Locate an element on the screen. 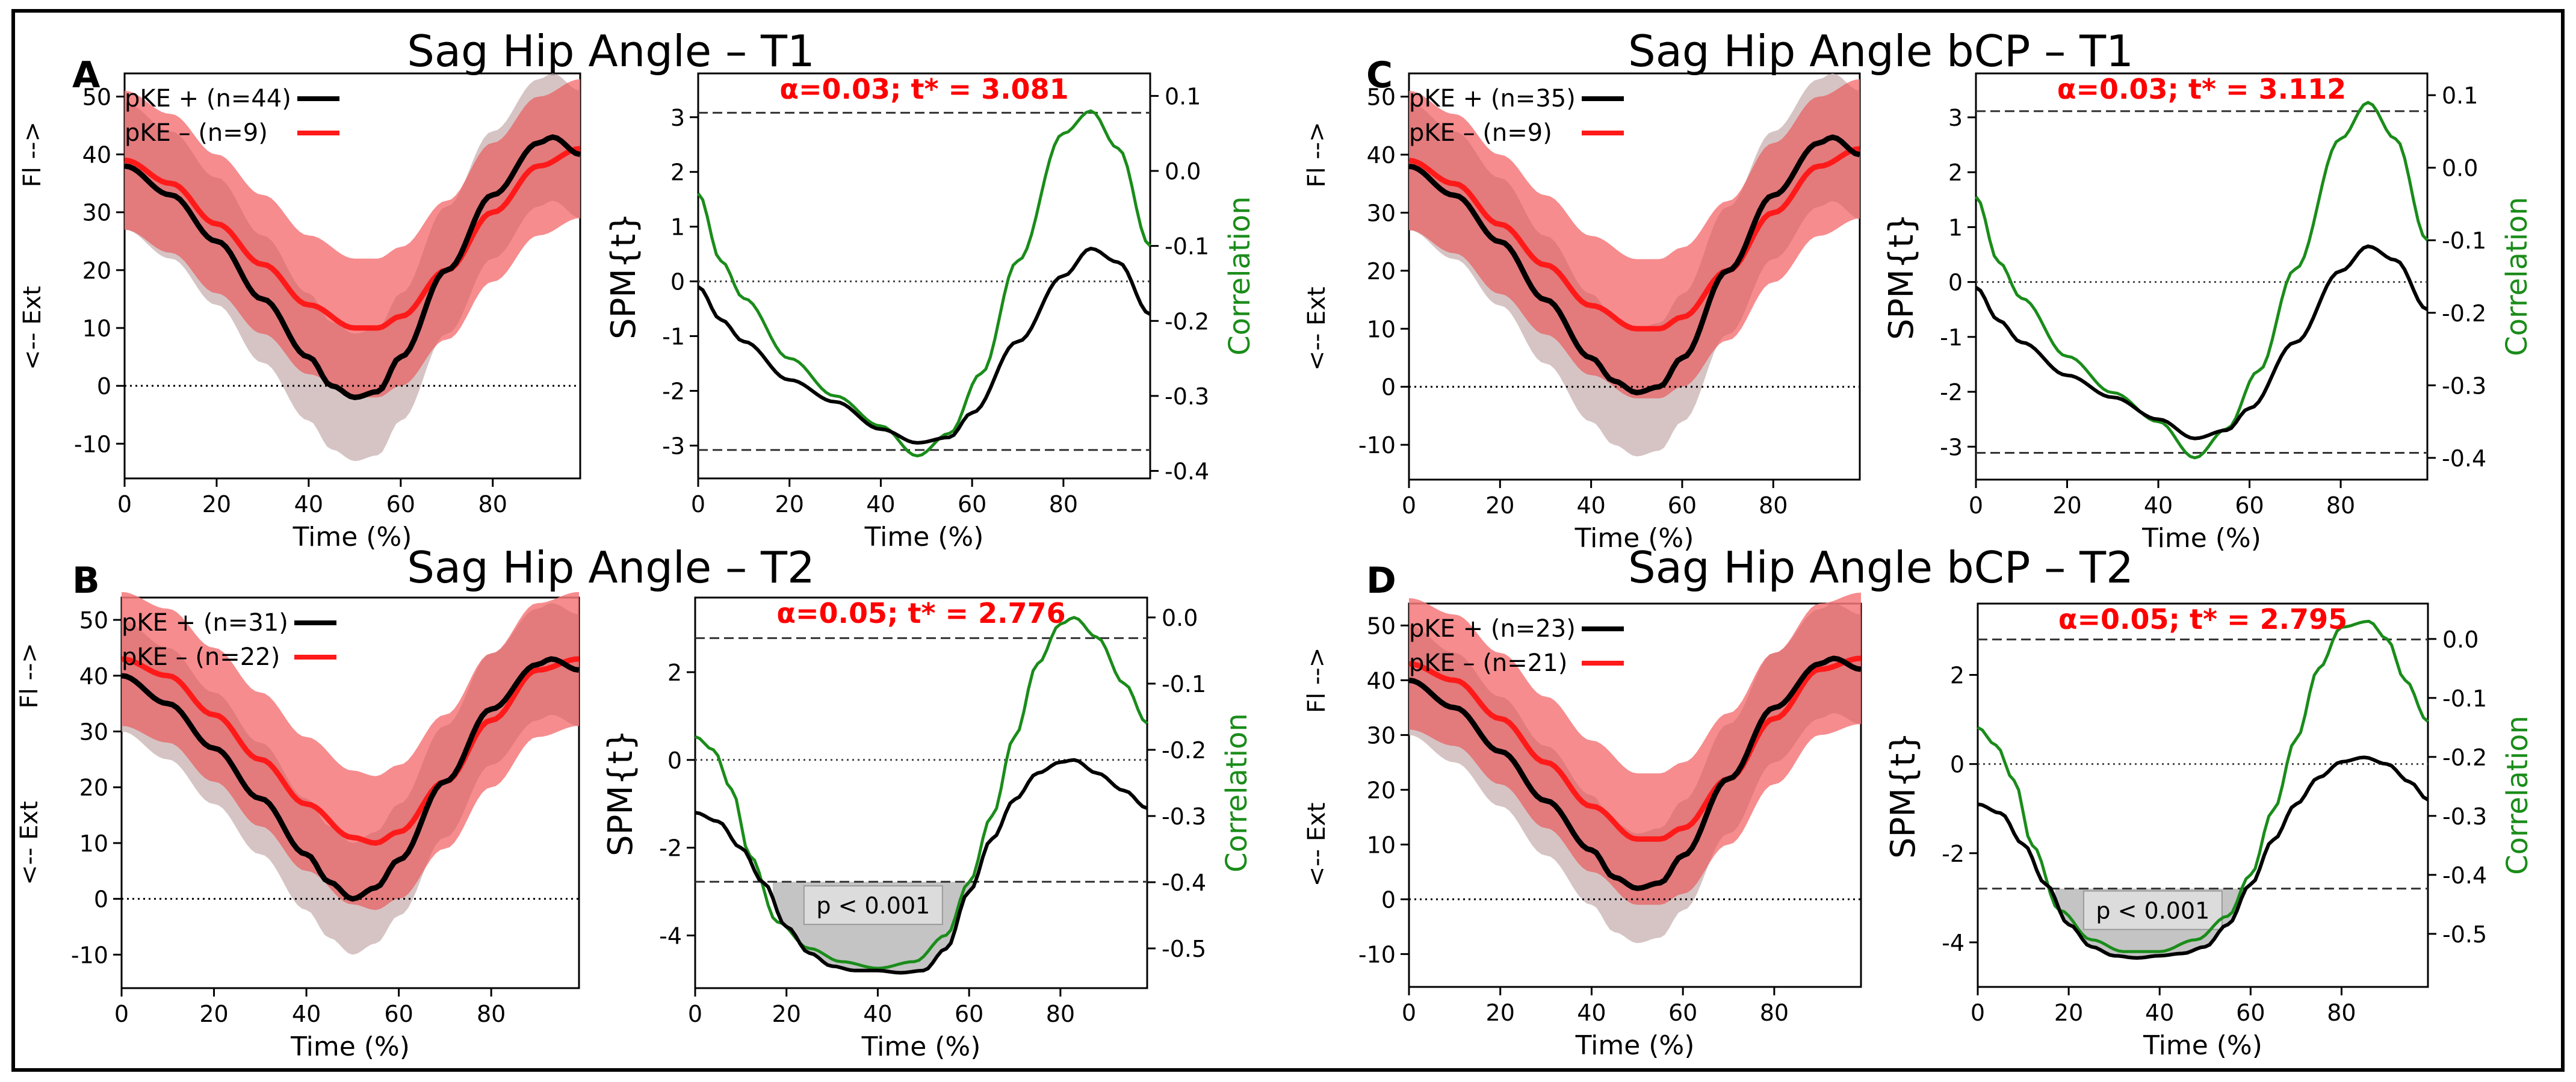  panel-letter-c: C is located at coordinates (1379, 75).